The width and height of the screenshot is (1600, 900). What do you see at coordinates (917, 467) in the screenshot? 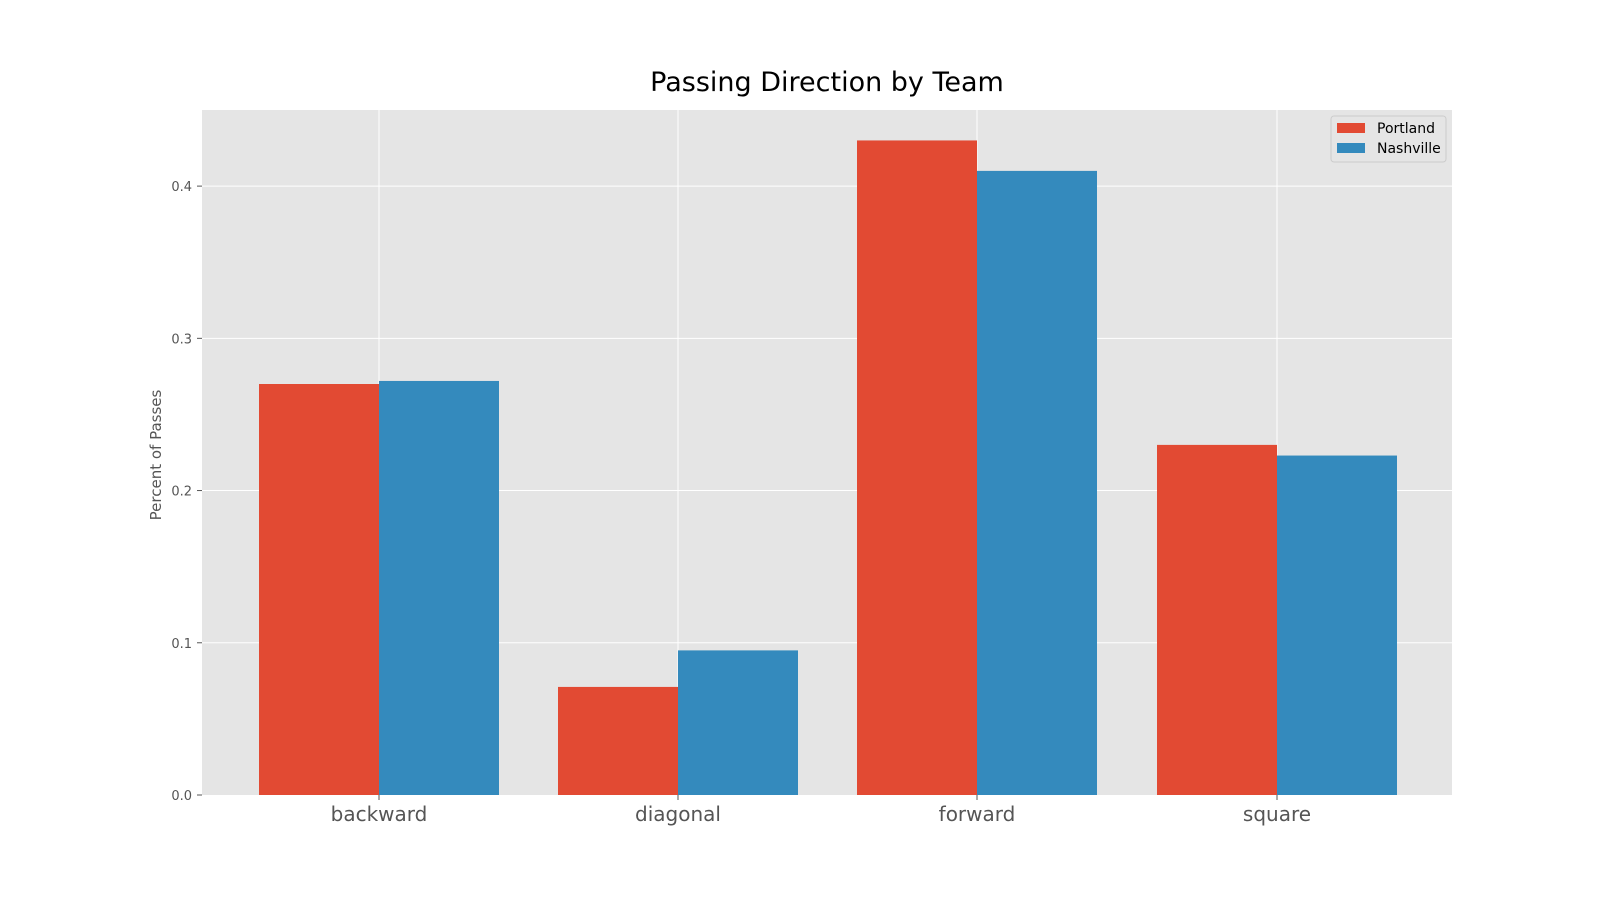
I see `bar-portland-forward` at bounding box center [917, 467].